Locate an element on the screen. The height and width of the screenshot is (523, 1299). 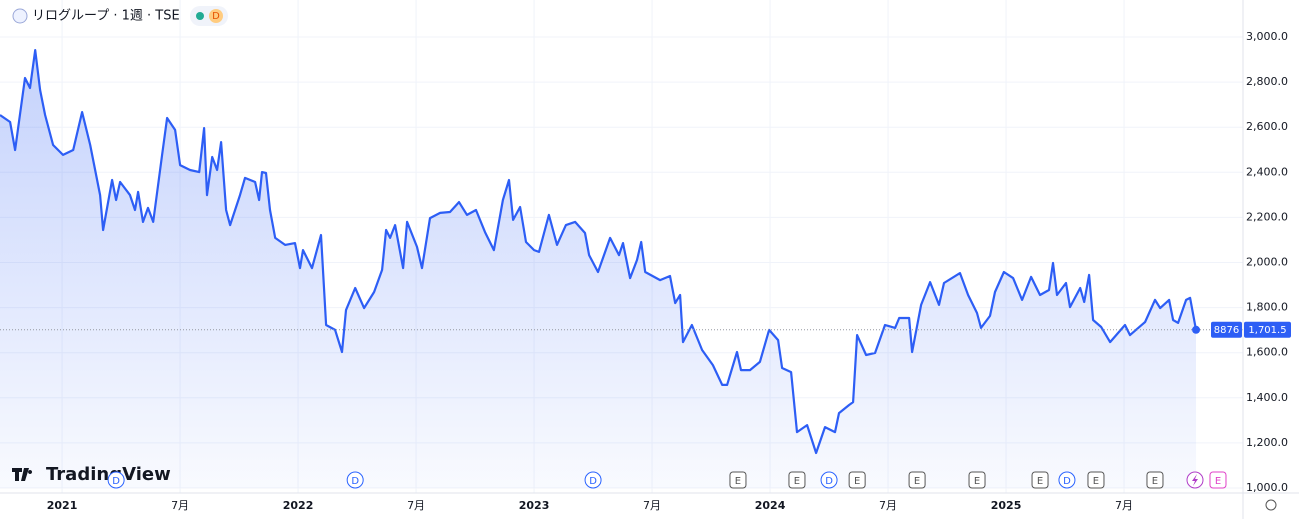
ticker-label: 8876 is located at coordinates (1226, 330).